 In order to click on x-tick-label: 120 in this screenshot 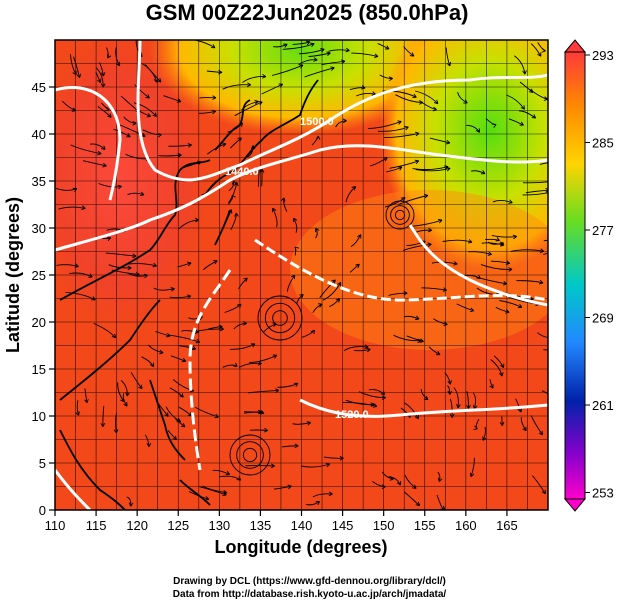, I will do `click(137, 525)`.